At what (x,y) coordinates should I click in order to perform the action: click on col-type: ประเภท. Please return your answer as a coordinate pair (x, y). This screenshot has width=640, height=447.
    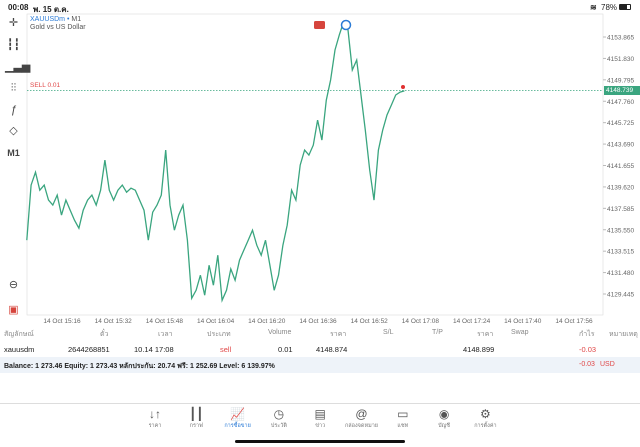
    Looking at the image, I should click on (219, 334).